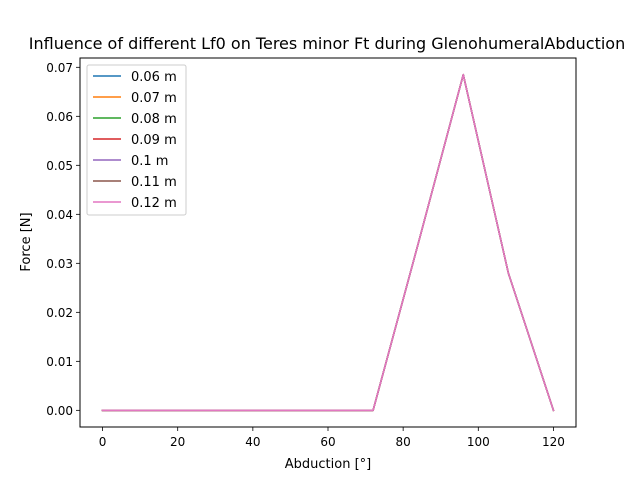 The image size is (640, 485). What do you see at coordinates (252, 442) in the screenshot?
I see `x-tick-label: 40` at bounding box center [252, 442].